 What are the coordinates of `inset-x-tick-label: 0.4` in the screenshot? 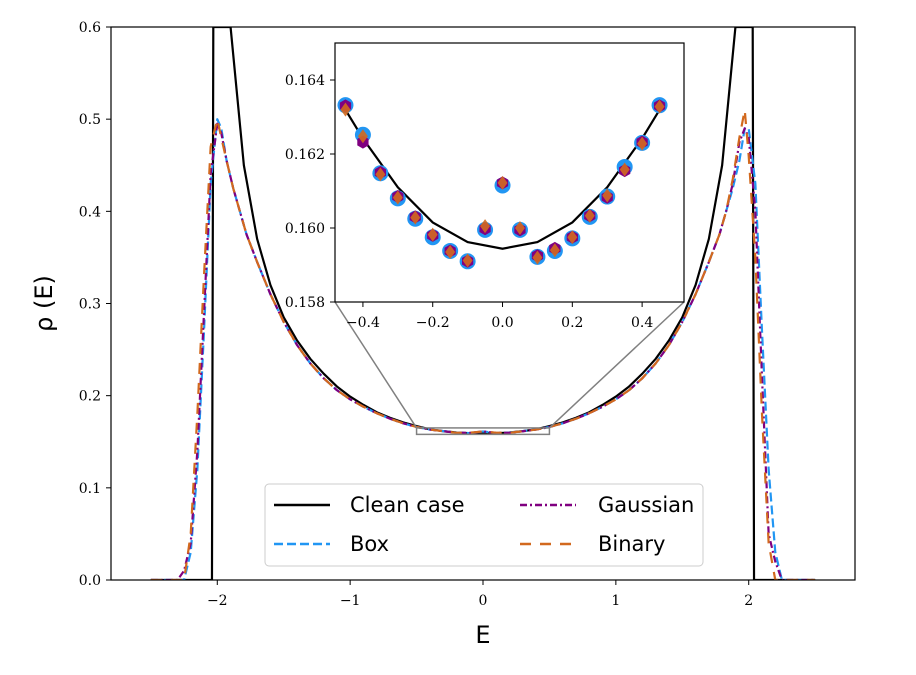 It's located at (642, 323).